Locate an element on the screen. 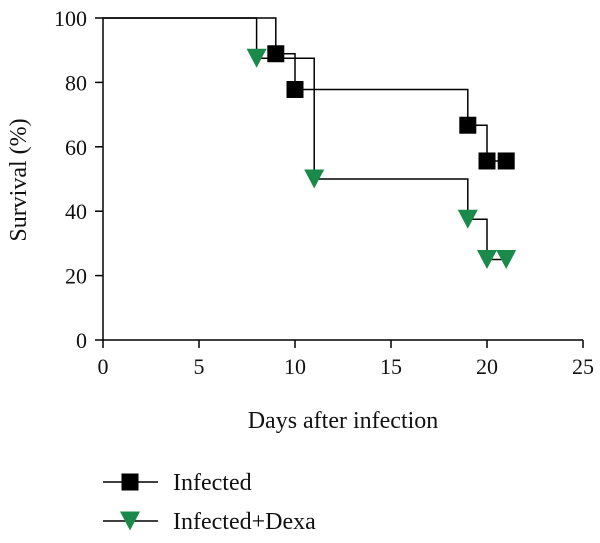 This screenshot has width=600, height=543. legend-item: Infected is located at coordinates (177, 483).